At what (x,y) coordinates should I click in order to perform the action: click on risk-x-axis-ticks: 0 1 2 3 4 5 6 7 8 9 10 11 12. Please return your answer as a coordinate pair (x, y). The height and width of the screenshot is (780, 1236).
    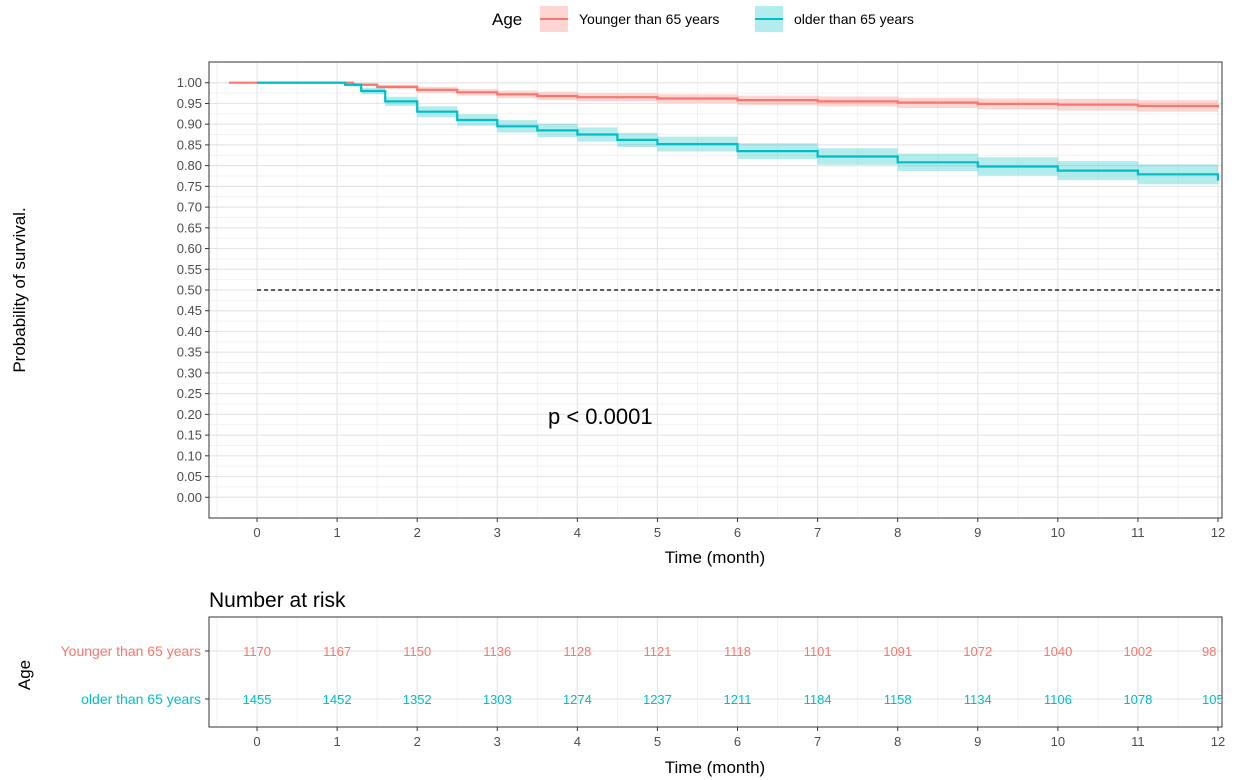
    Looking at the image, I should click on (739, 738).